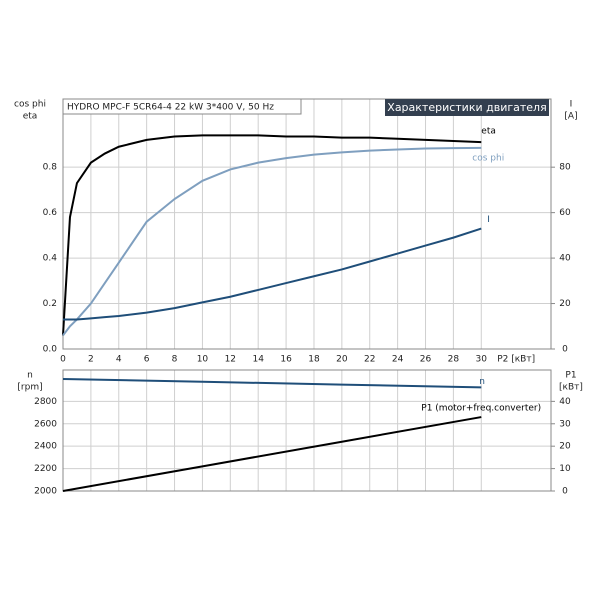 The height and width of the screenshot is (600, 600). What do you see at coordinates (45, 447) in the screenshot?
I see `y-tick-label: 2400` at bounding box center [45, 447].